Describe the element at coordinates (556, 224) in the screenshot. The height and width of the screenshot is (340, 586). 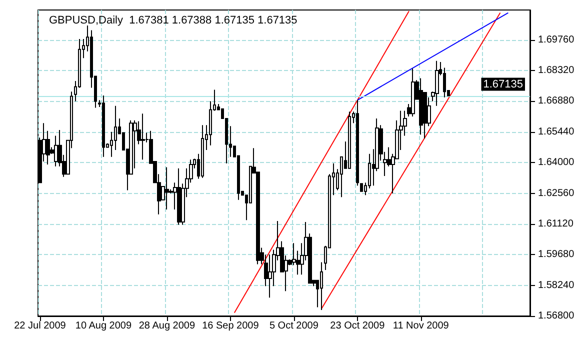
I see `y-tick-label: 1.61120` at that location.